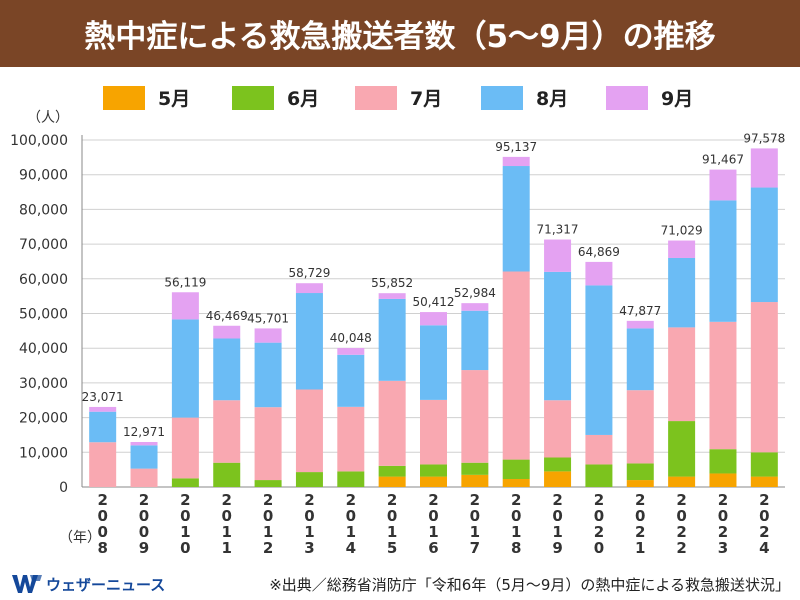 The height and width of the screenshot is (600, 800). Describe the element at coordinates (43, 210) in the screenshot. I see `y-tick-label: 80,000` at that location.